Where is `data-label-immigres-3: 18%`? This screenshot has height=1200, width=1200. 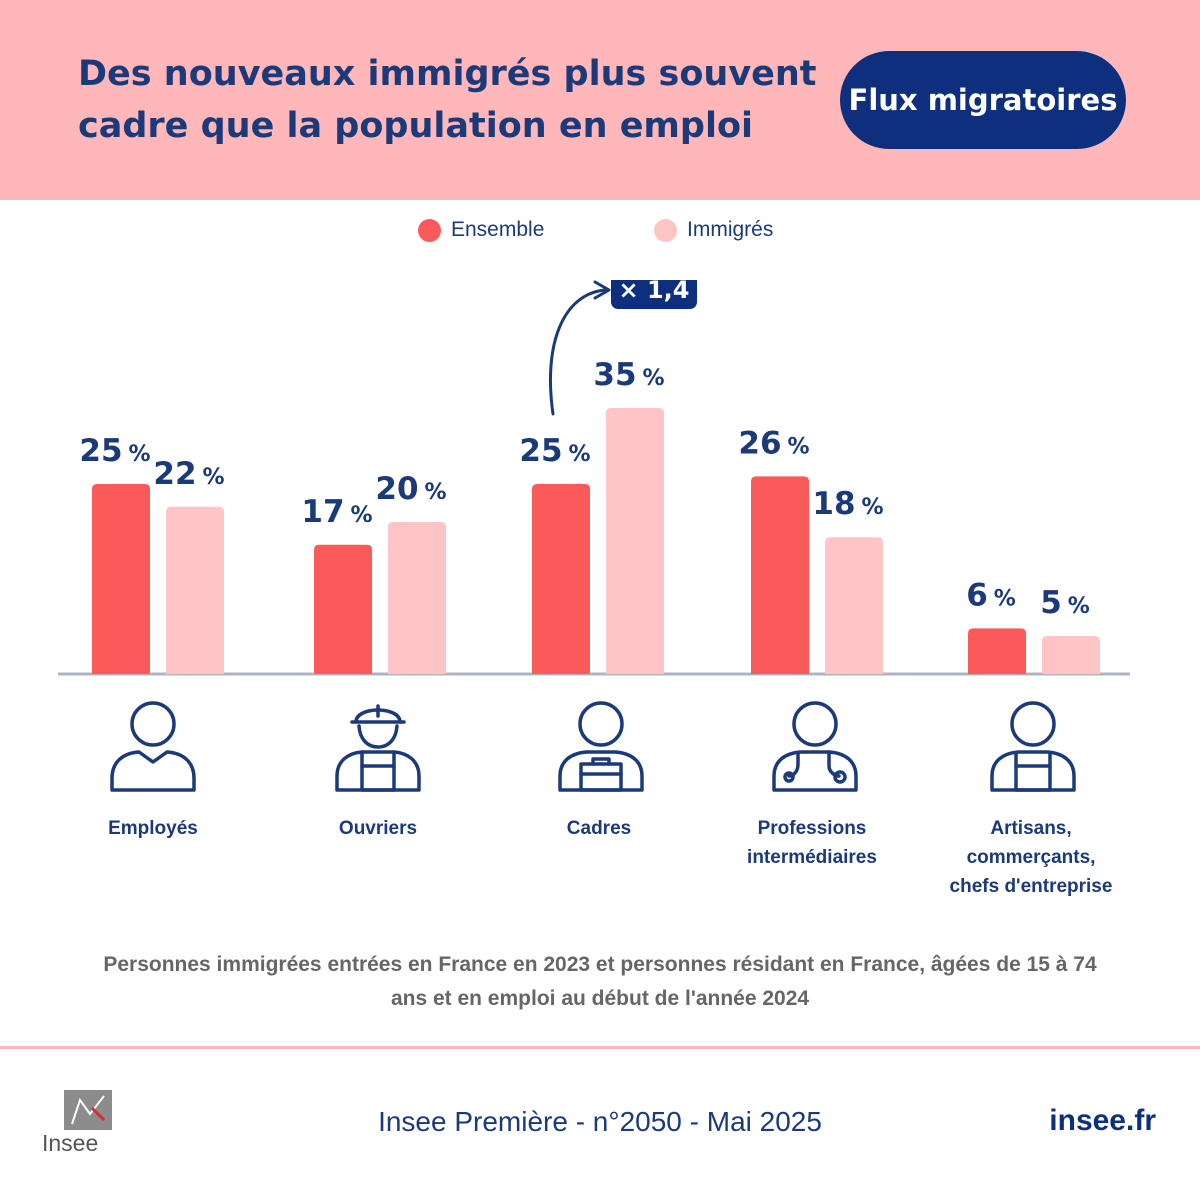
data-label-immigres-3: 18% is located at coordinates (847, 504).